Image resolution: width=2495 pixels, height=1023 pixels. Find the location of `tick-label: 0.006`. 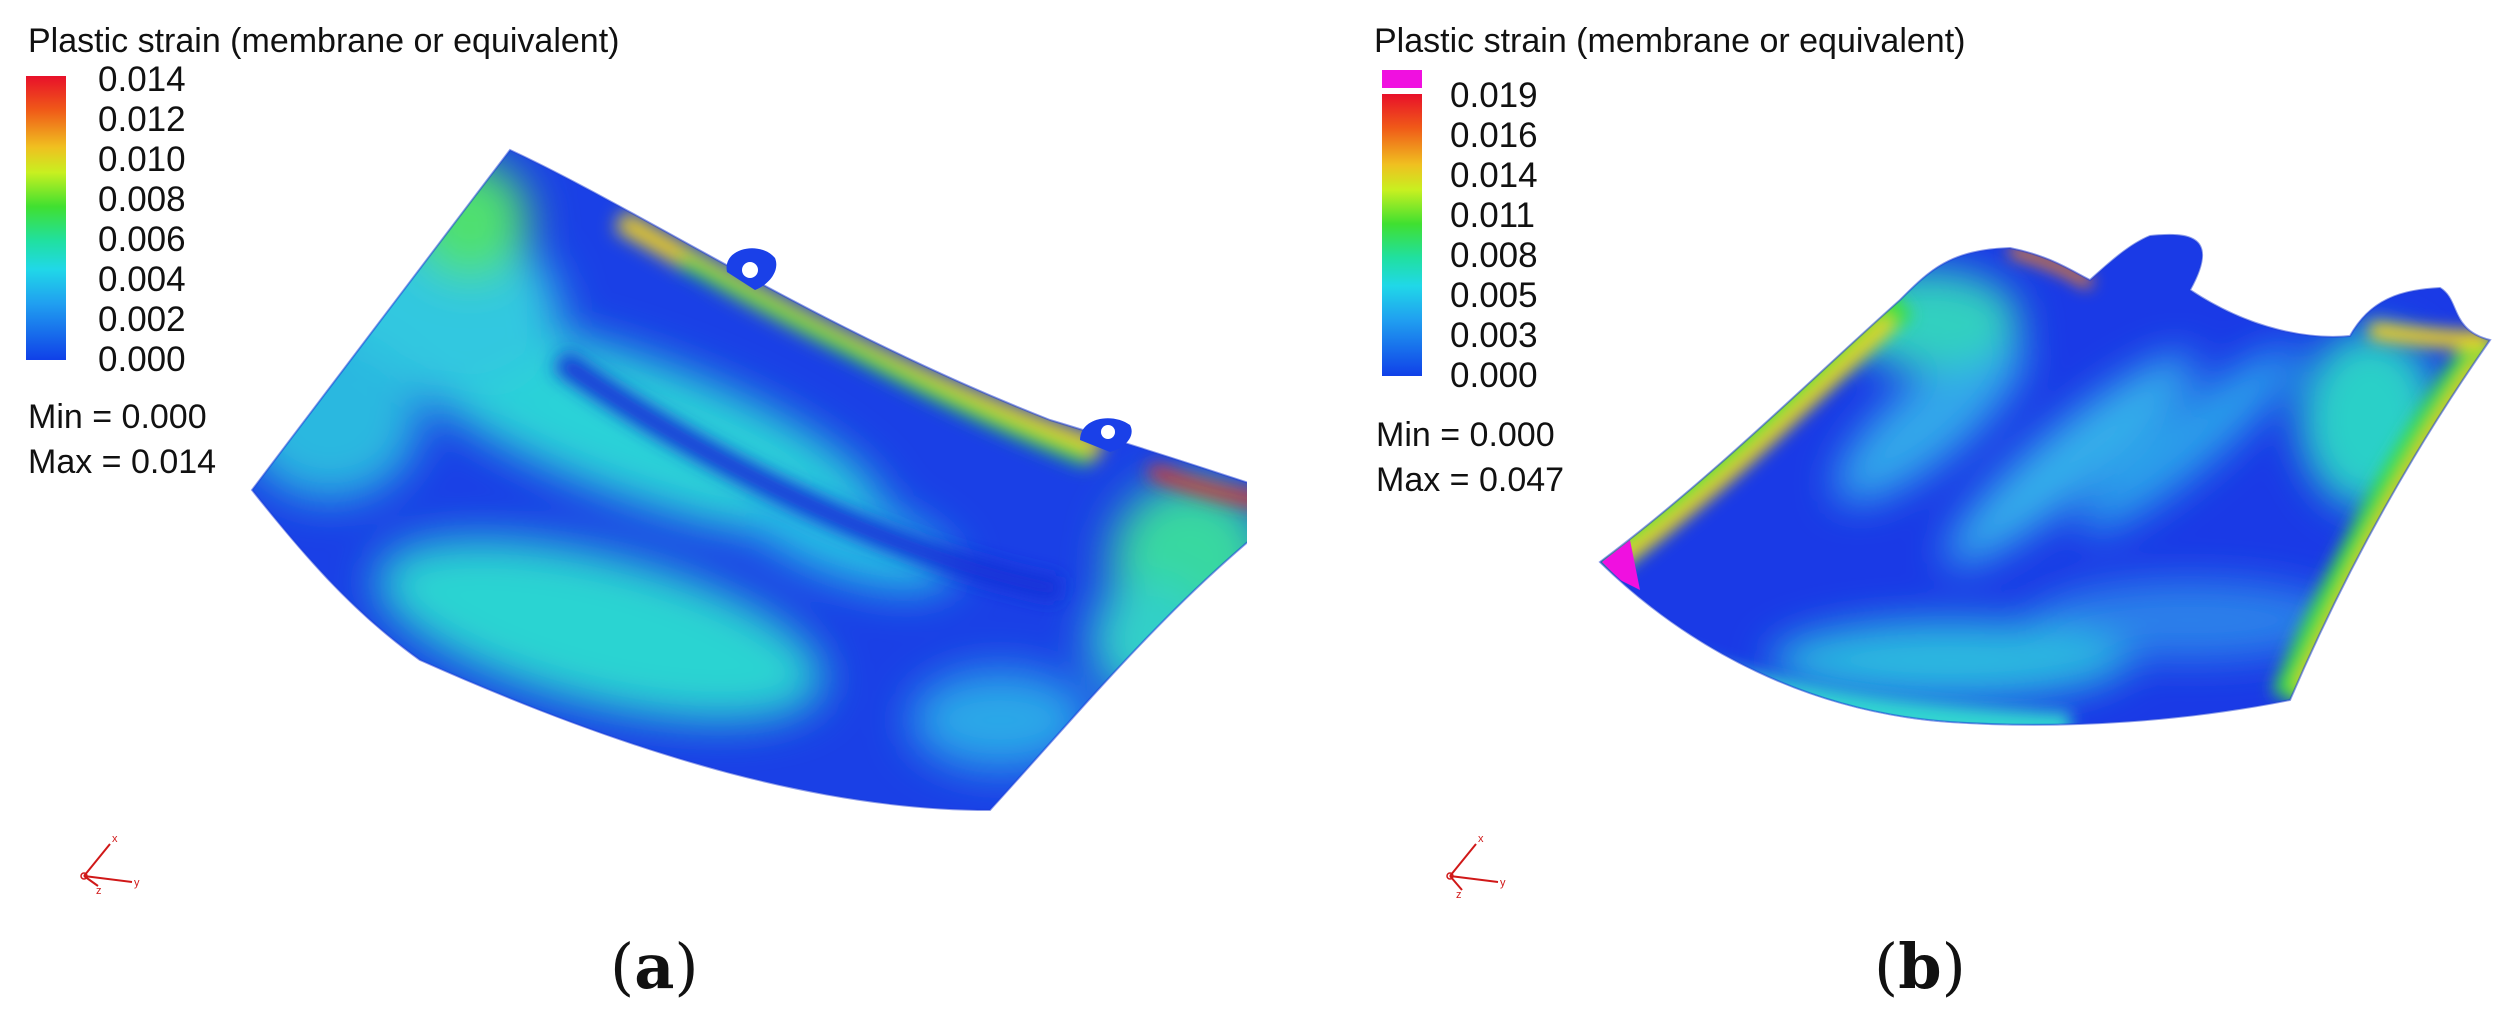

tick-label: 0.006 is located at coordinates (142, 239).